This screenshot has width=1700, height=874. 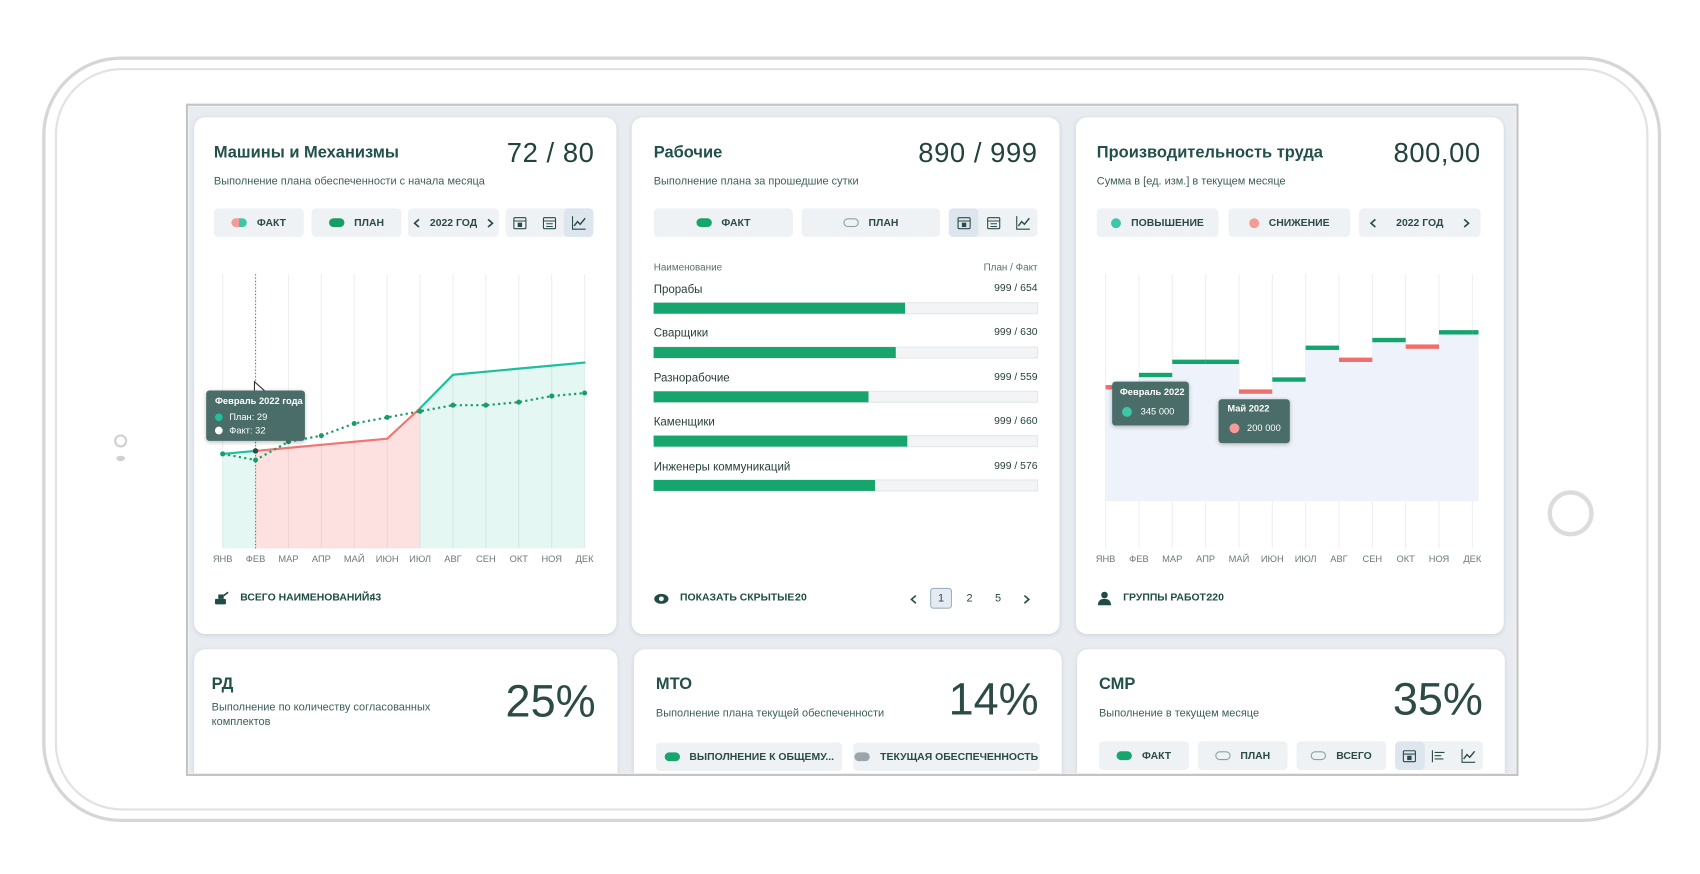 What do you see at coordinates (801, 597) in the screenshot?
I see `footer-value: 20` at bounding box center [801, 597].